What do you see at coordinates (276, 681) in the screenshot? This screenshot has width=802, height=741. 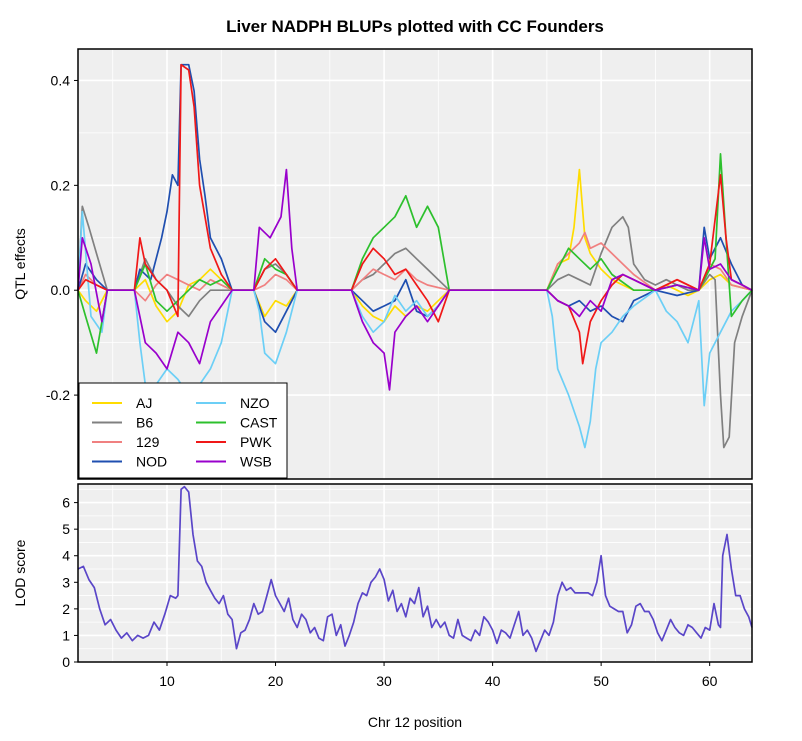 I see `x-tick-label: 20` at bounding box center [276, 681].